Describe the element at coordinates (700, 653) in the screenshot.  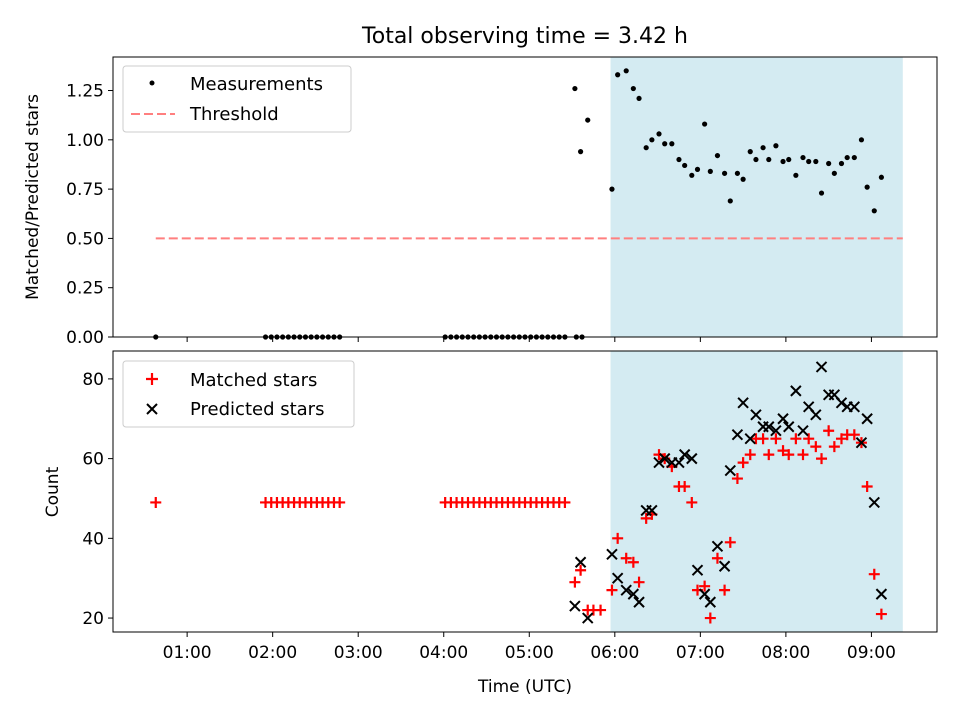
I see `bottom-xtick-label-6: 07:00` at that location.